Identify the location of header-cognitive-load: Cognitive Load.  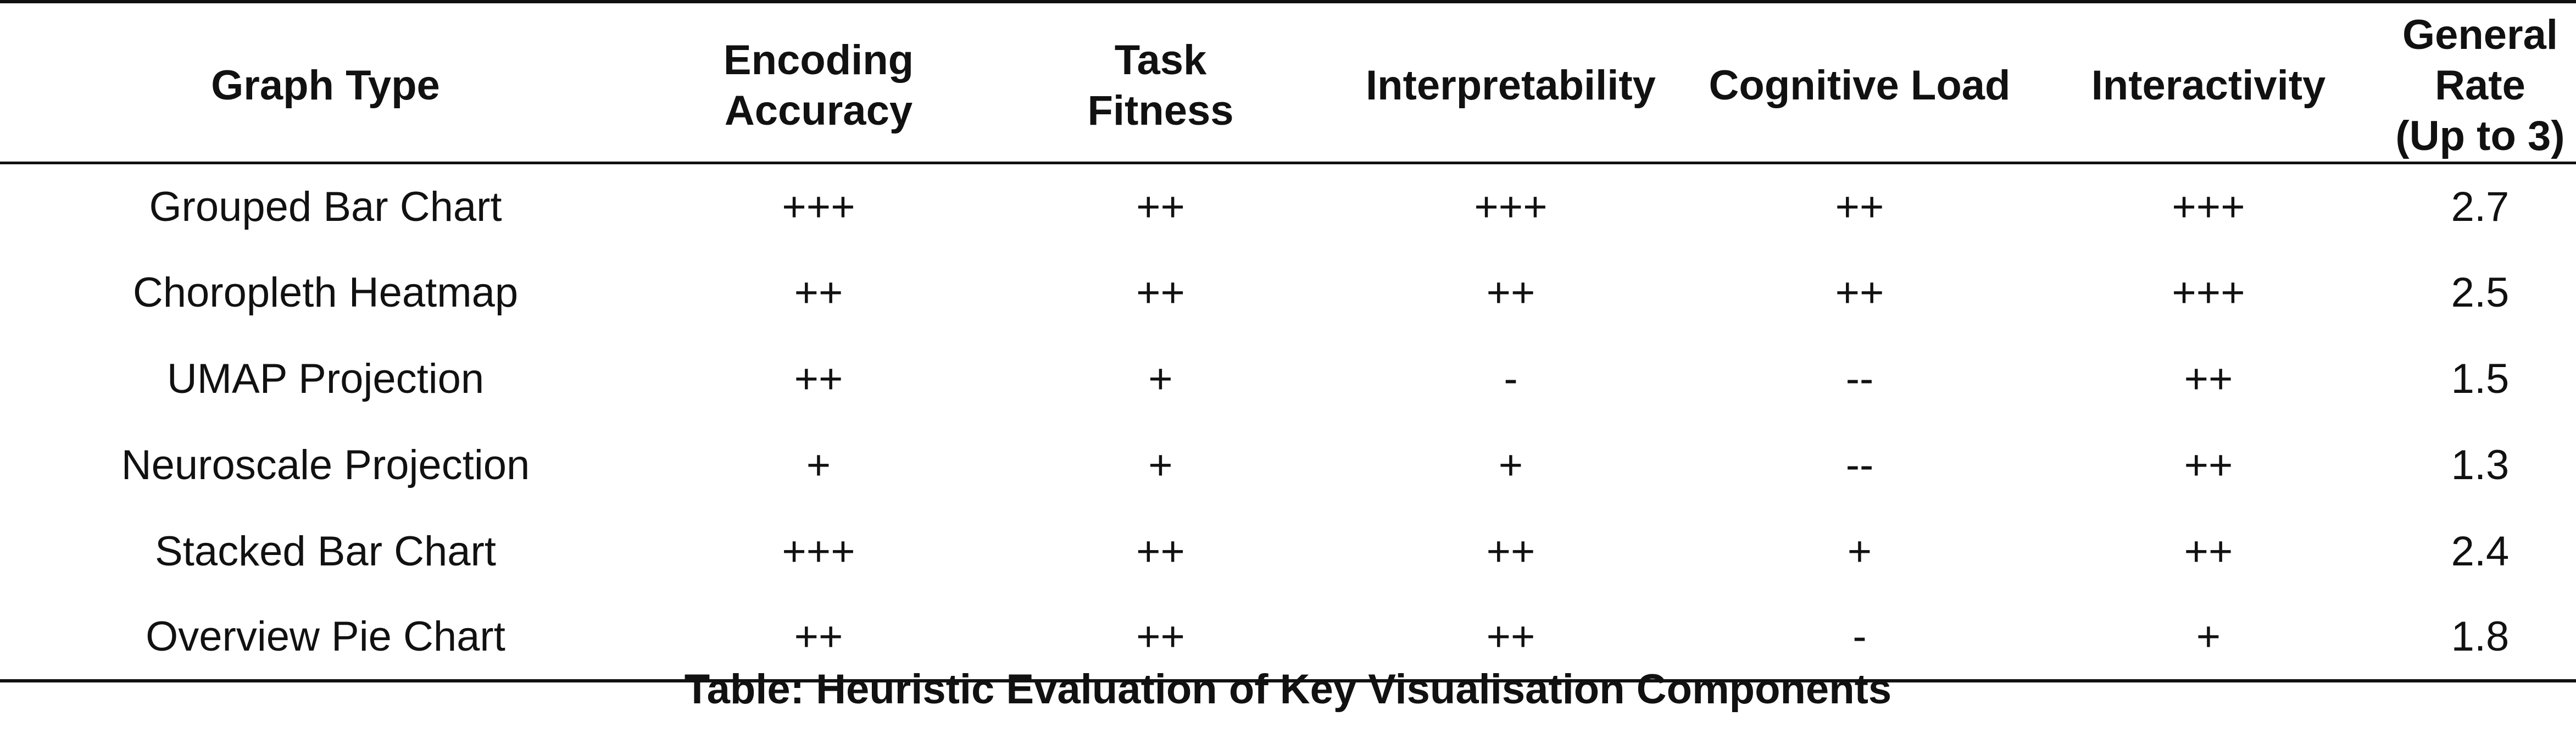
(1860, 82).